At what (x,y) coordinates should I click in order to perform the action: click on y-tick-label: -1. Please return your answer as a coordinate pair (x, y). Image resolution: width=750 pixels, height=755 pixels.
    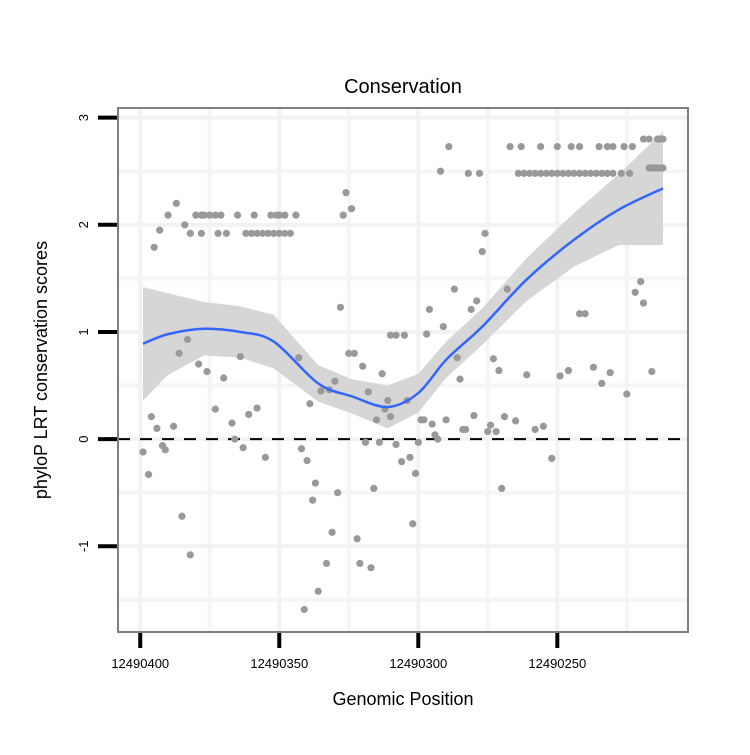
    Looking at the image, I should click on (83, 546).